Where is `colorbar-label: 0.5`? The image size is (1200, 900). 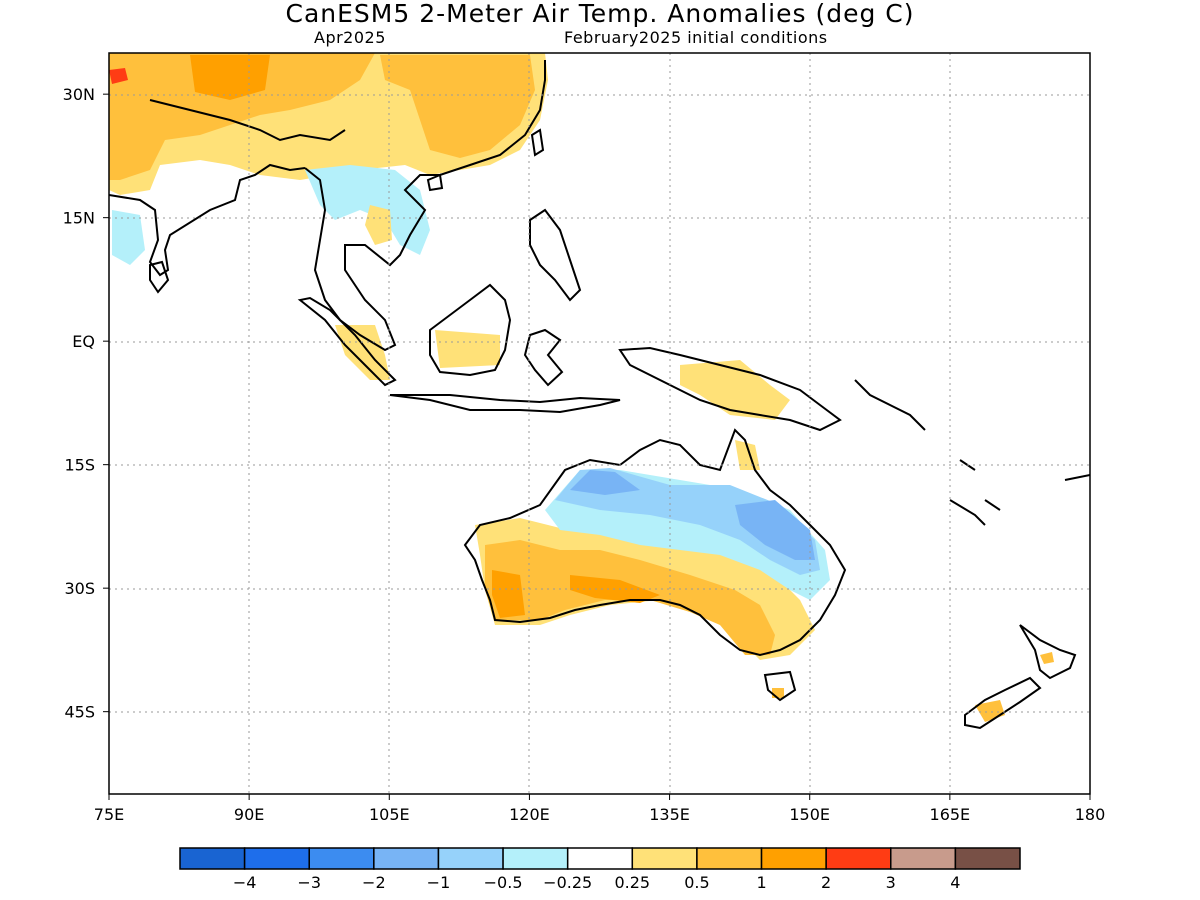
colorbar-label: 0.5 is located at coordinates (696, 882).